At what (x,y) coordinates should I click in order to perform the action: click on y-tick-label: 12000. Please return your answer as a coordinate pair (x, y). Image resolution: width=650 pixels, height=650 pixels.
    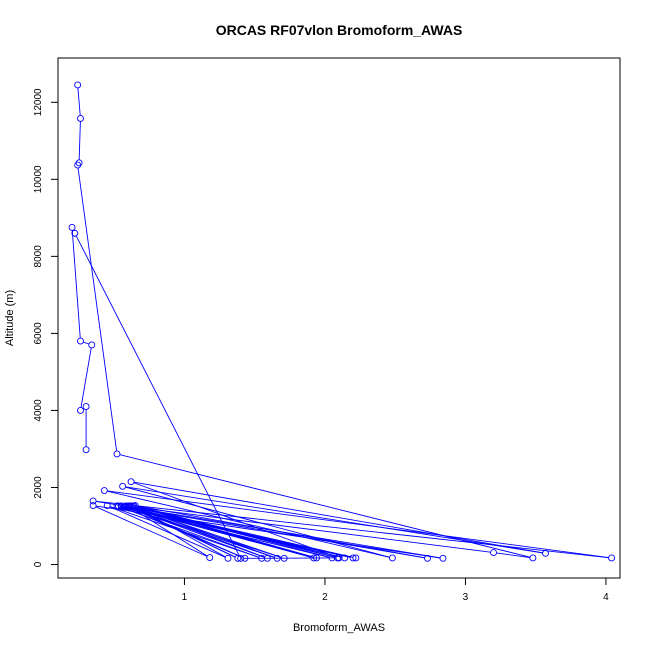
    Looking at the image, I should click on (38, 102).